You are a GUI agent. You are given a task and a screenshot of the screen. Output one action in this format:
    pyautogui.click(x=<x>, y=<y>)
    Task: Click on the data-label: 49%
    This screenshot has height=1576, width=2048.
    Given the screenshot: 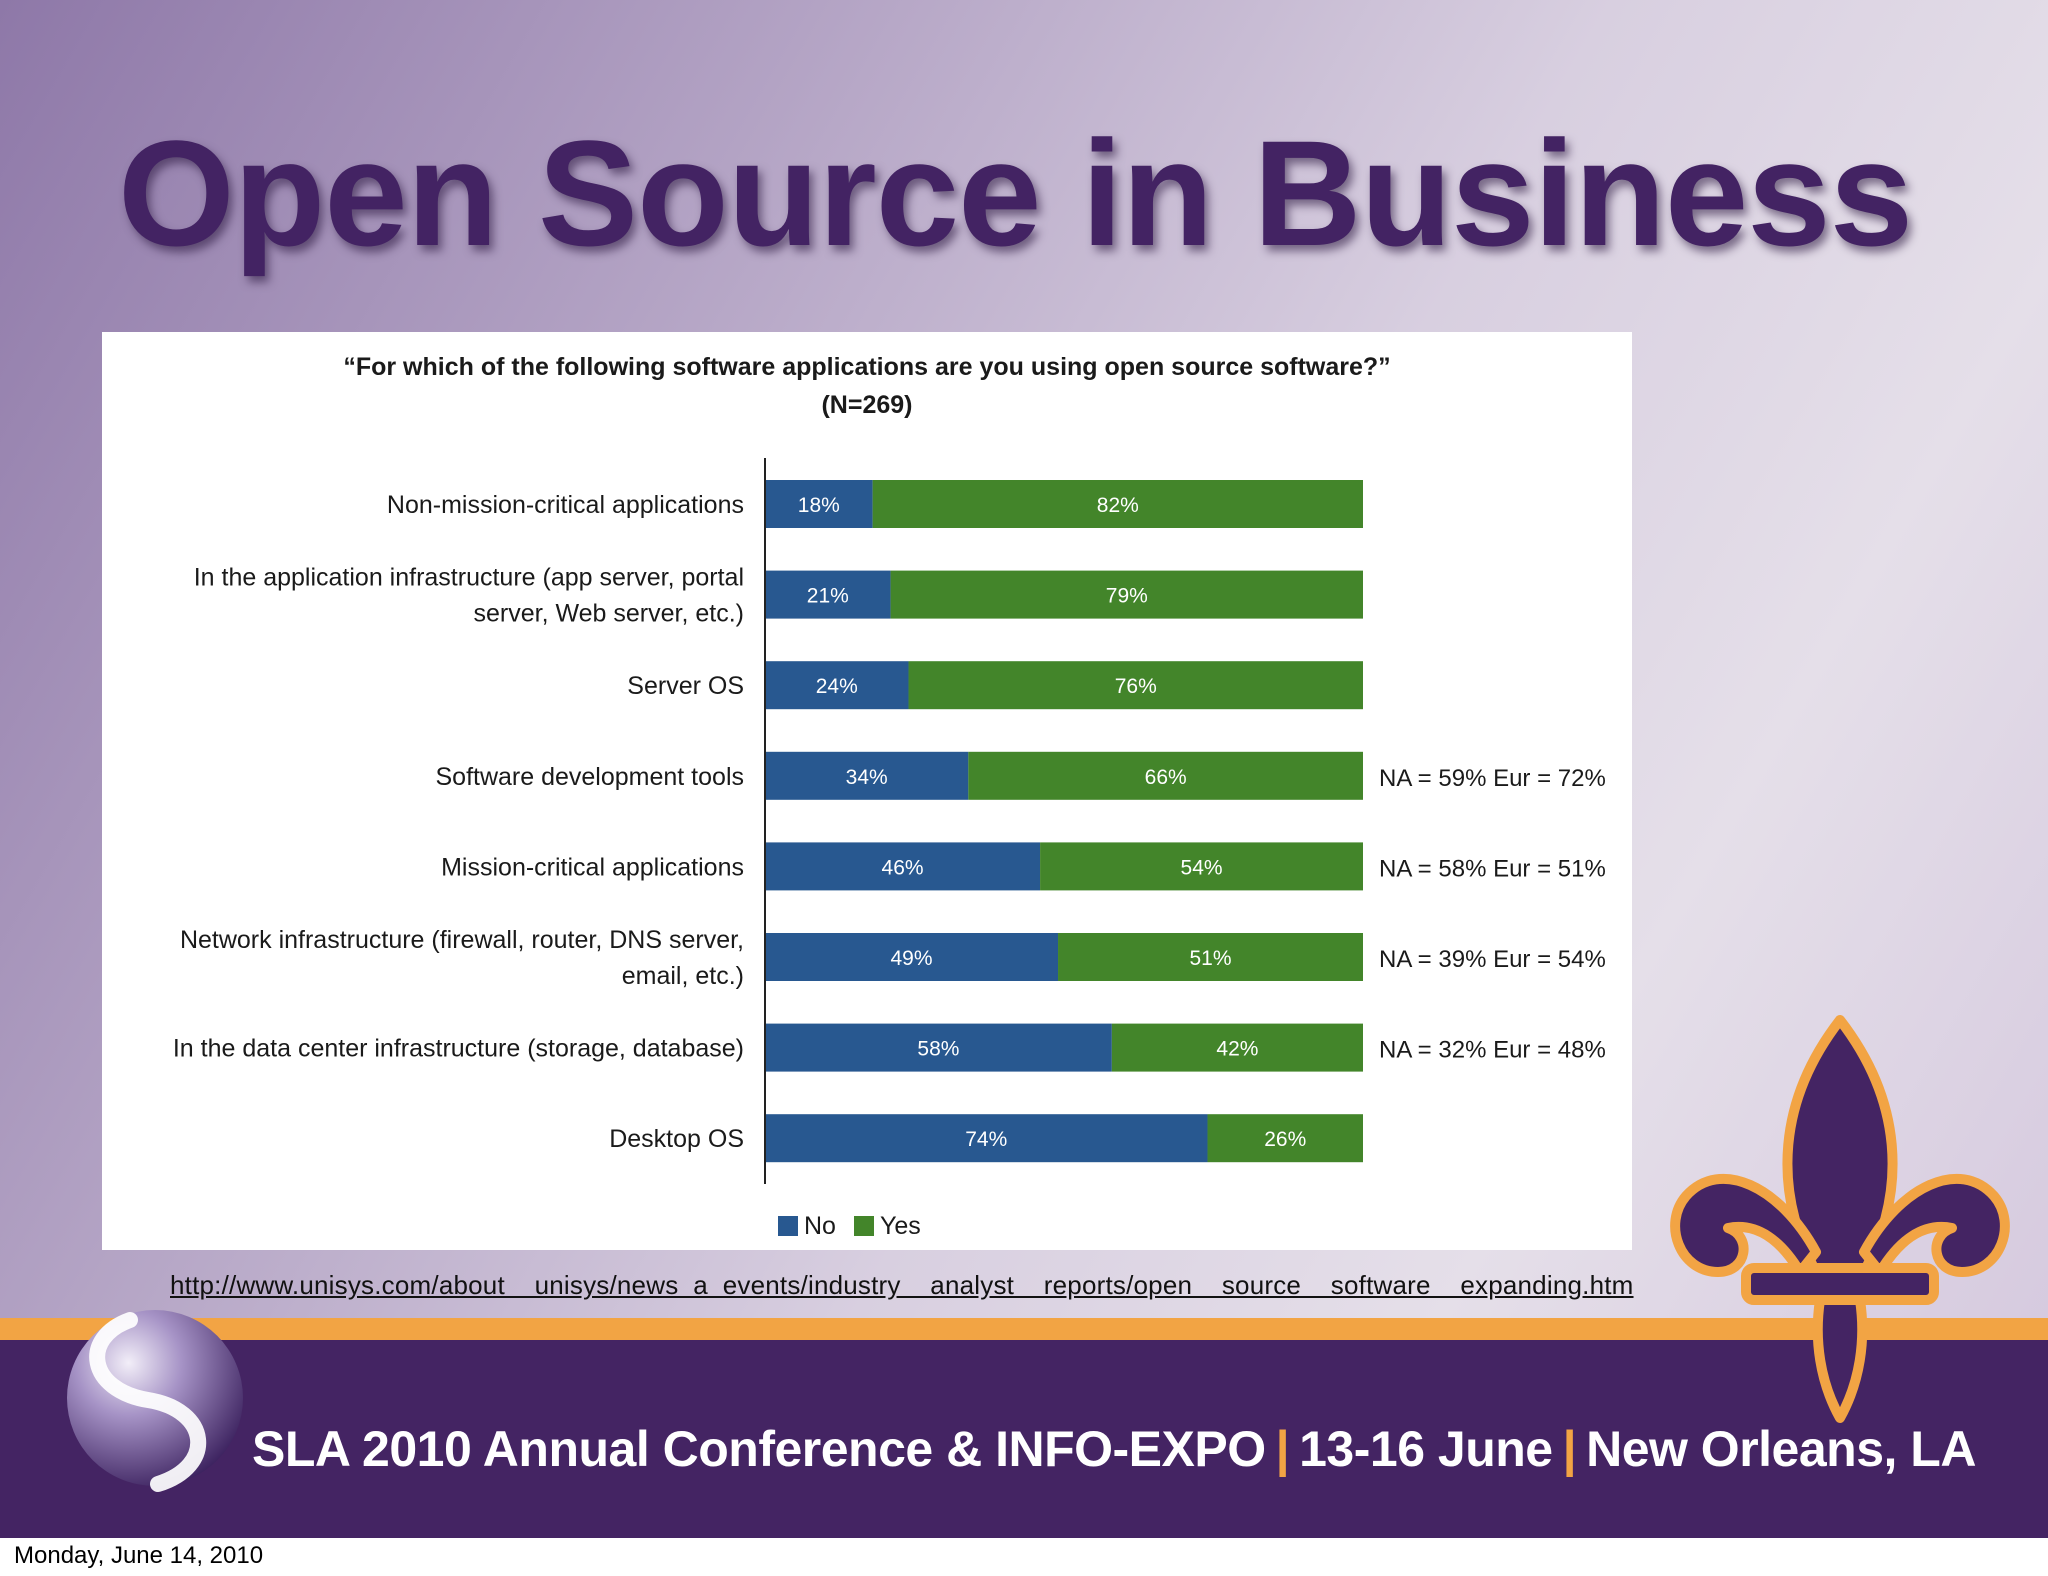 What is the action you would take?
    pyautogui.click(x=911, y=958)
    